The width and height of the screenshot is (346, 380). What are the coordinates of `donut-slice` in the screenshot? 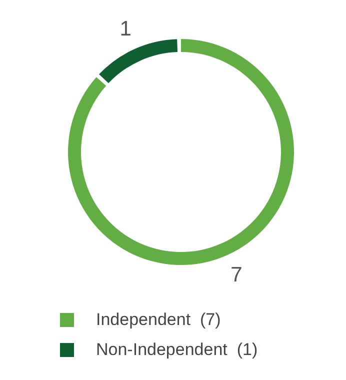 It's located at (138, 61).